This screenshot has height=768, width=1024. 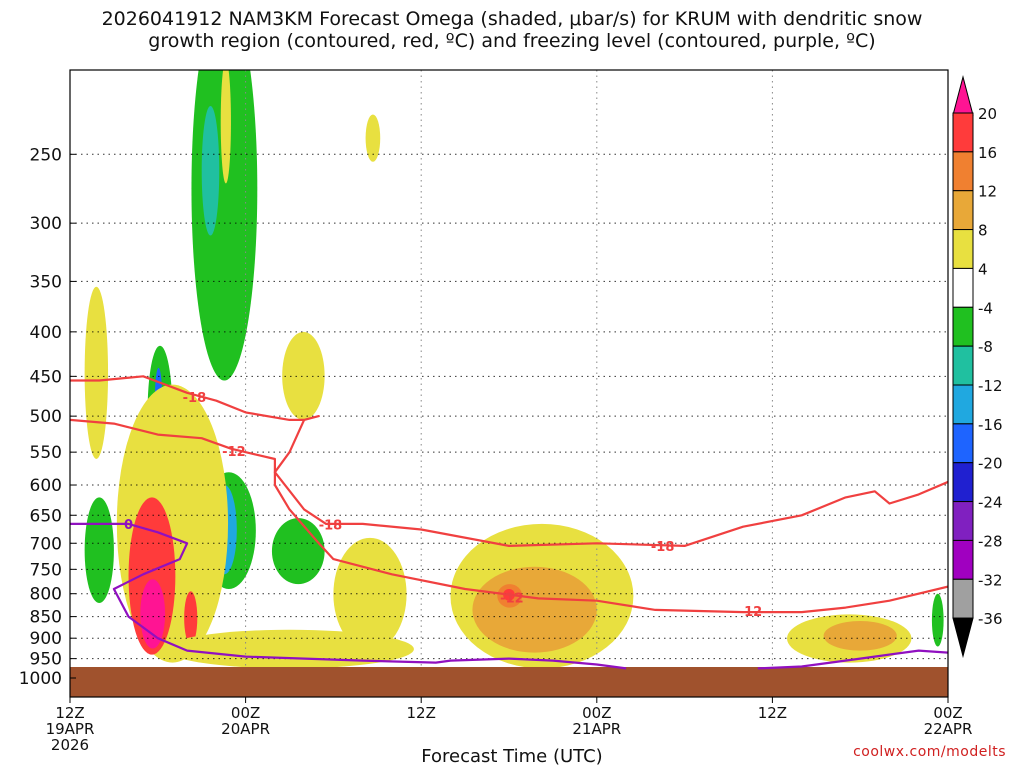 What do you see at coordinates (234, 452) in the screenshot?
I see `contour-label-3: -12` at bounding box center [234, 452].